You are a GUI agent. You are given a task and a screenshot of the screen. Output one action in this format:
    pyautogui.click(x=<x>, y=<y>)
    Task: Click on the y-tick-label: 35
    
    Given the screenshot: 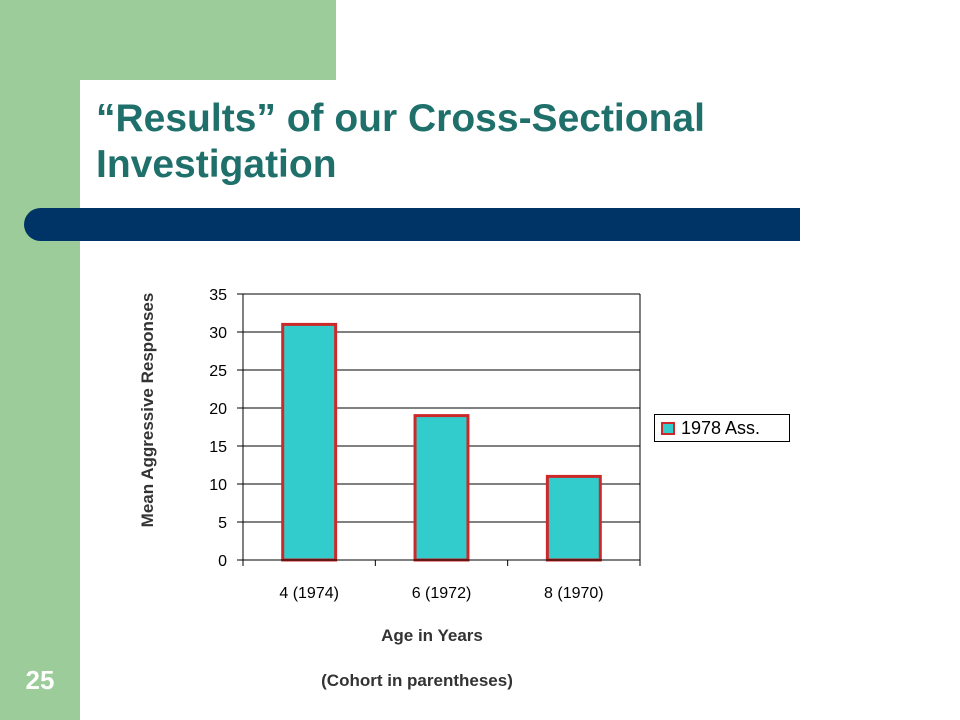 What is the action you would take?
    pyautogui.click(x=218, y=295)
    